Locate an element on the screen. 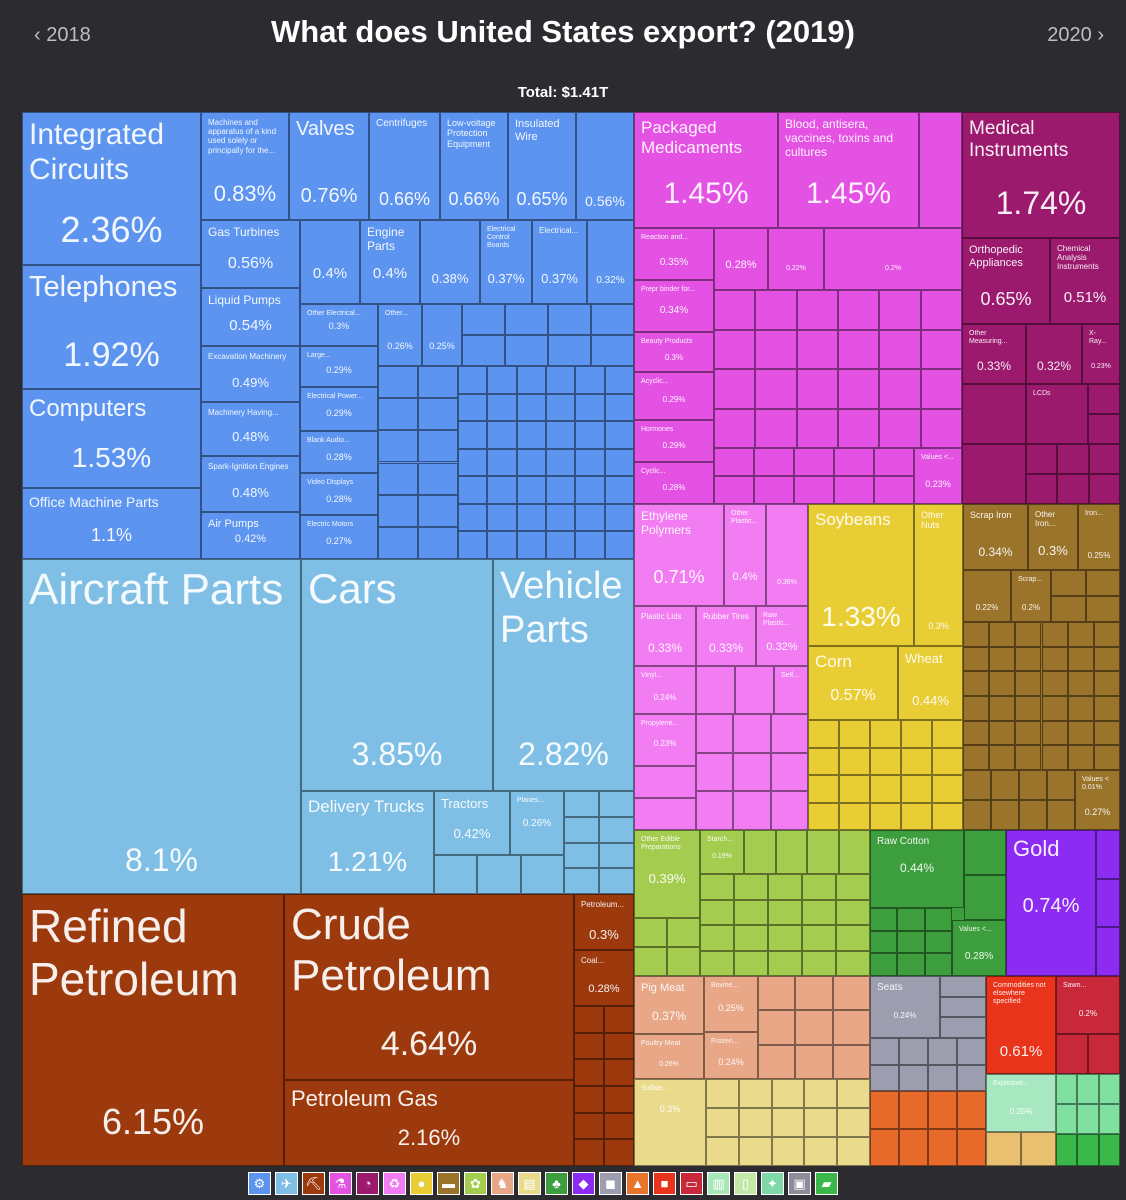  footwear-small-tile is located at coordinates (913, 1147).